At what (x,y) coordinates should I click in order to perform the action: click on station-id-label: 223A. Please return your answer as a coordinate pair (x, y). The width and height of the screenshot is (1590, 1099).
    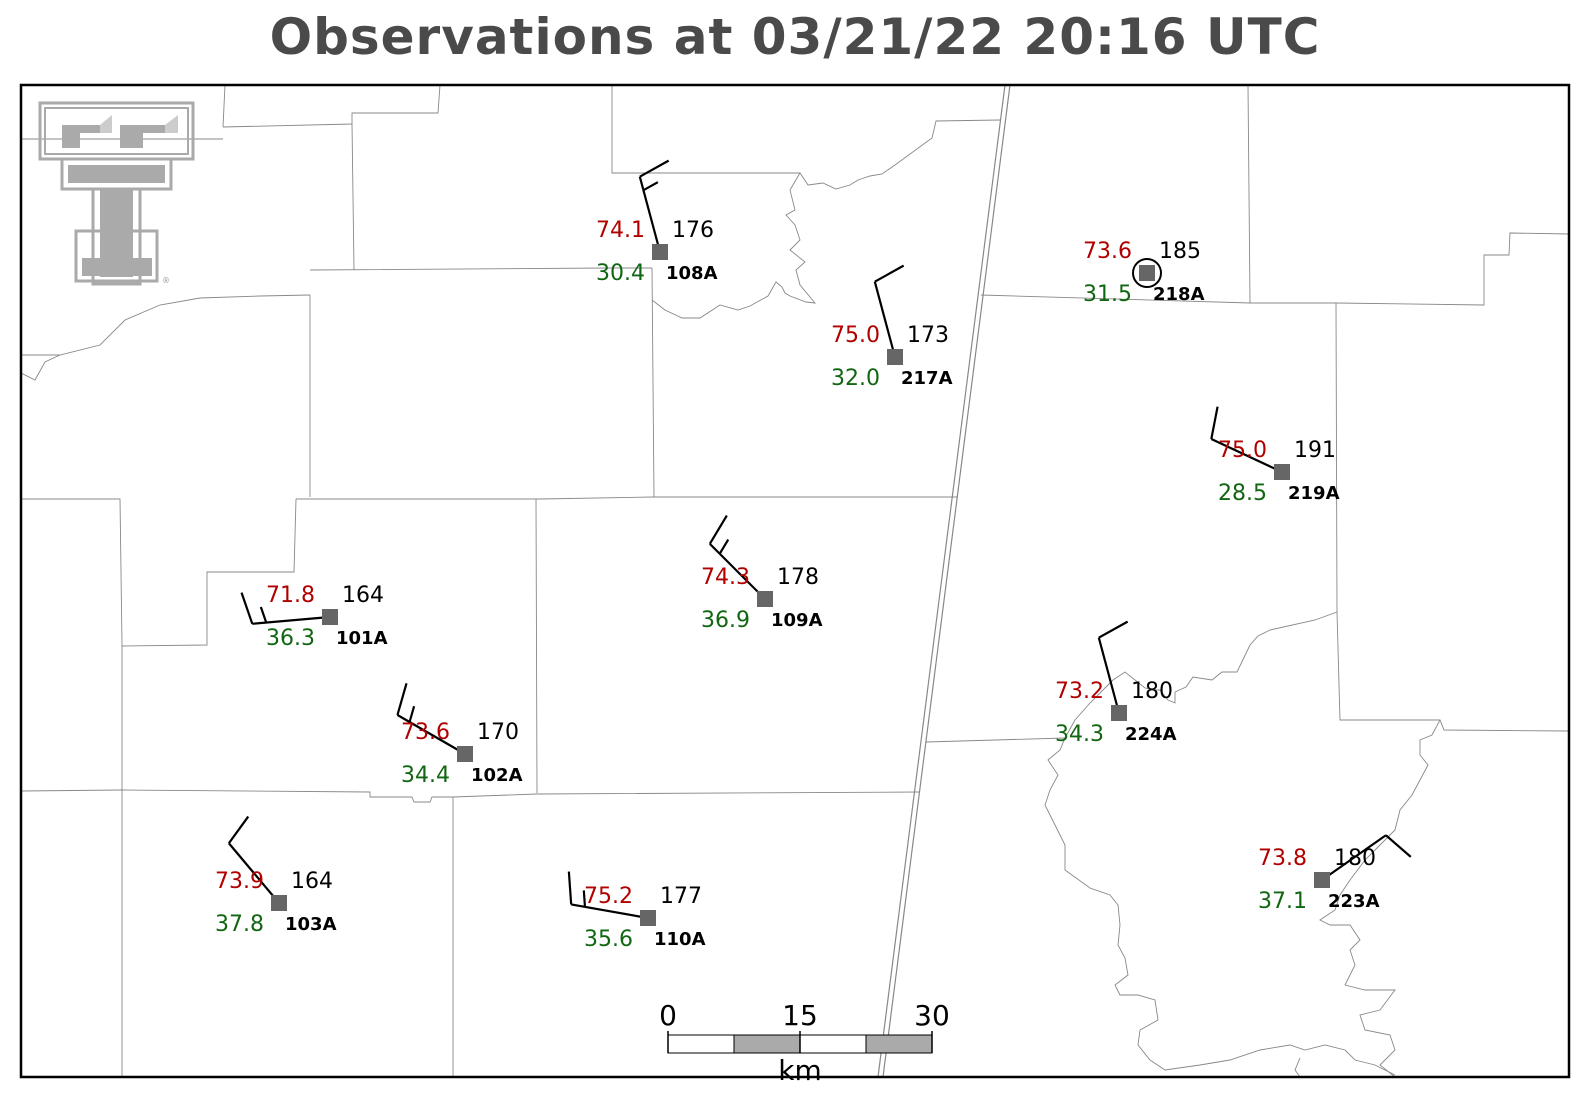
    Looking at the image, I should click on (1354, 901).